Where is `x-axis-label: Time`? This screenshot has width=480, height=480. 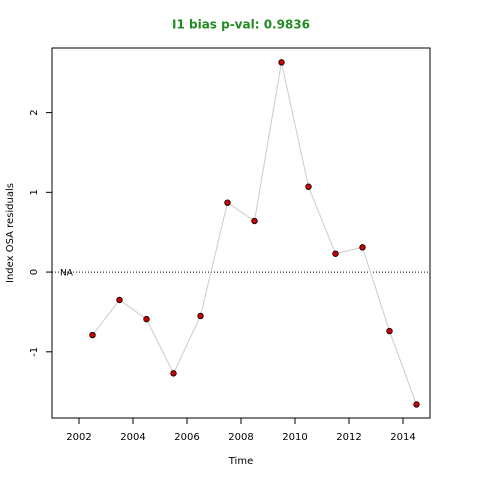 x-axis-label: Time is located at coordinates (240, 461).